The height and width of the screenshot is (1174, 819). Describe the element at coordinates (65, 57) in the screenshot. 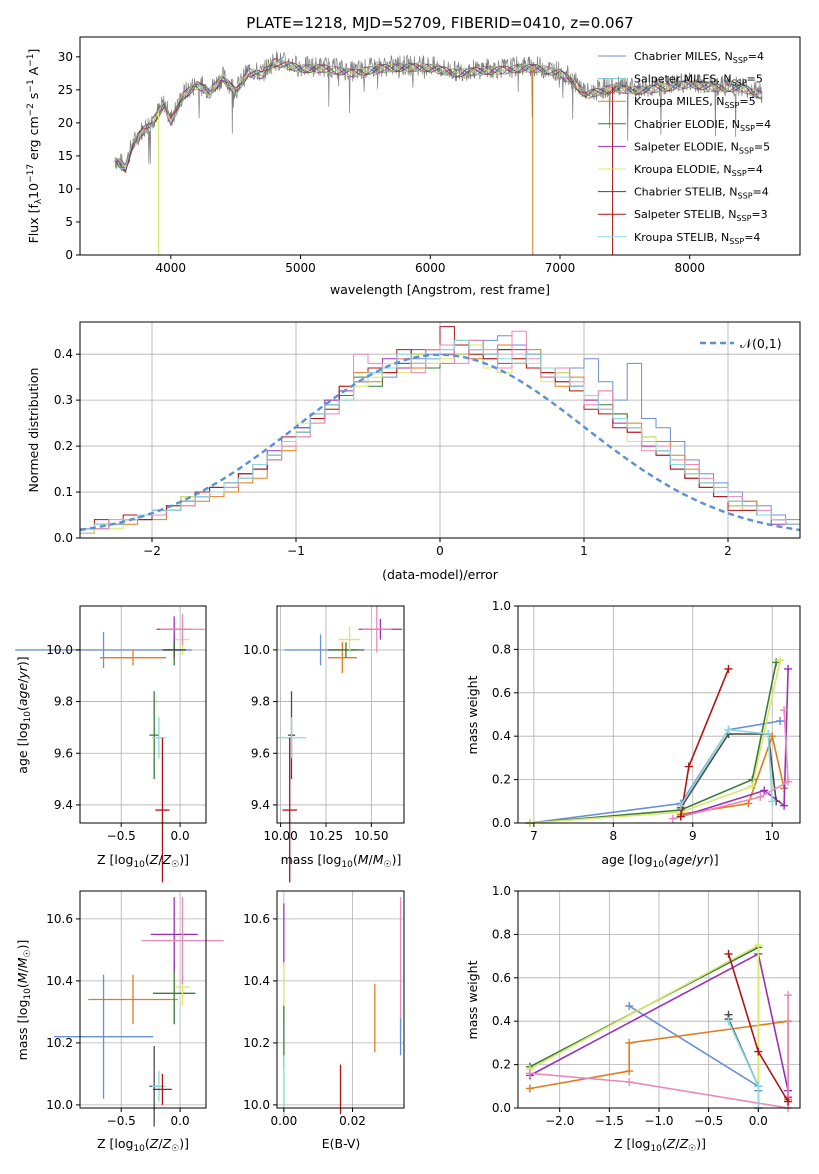

I see `y-tick-label: 30` at that location.